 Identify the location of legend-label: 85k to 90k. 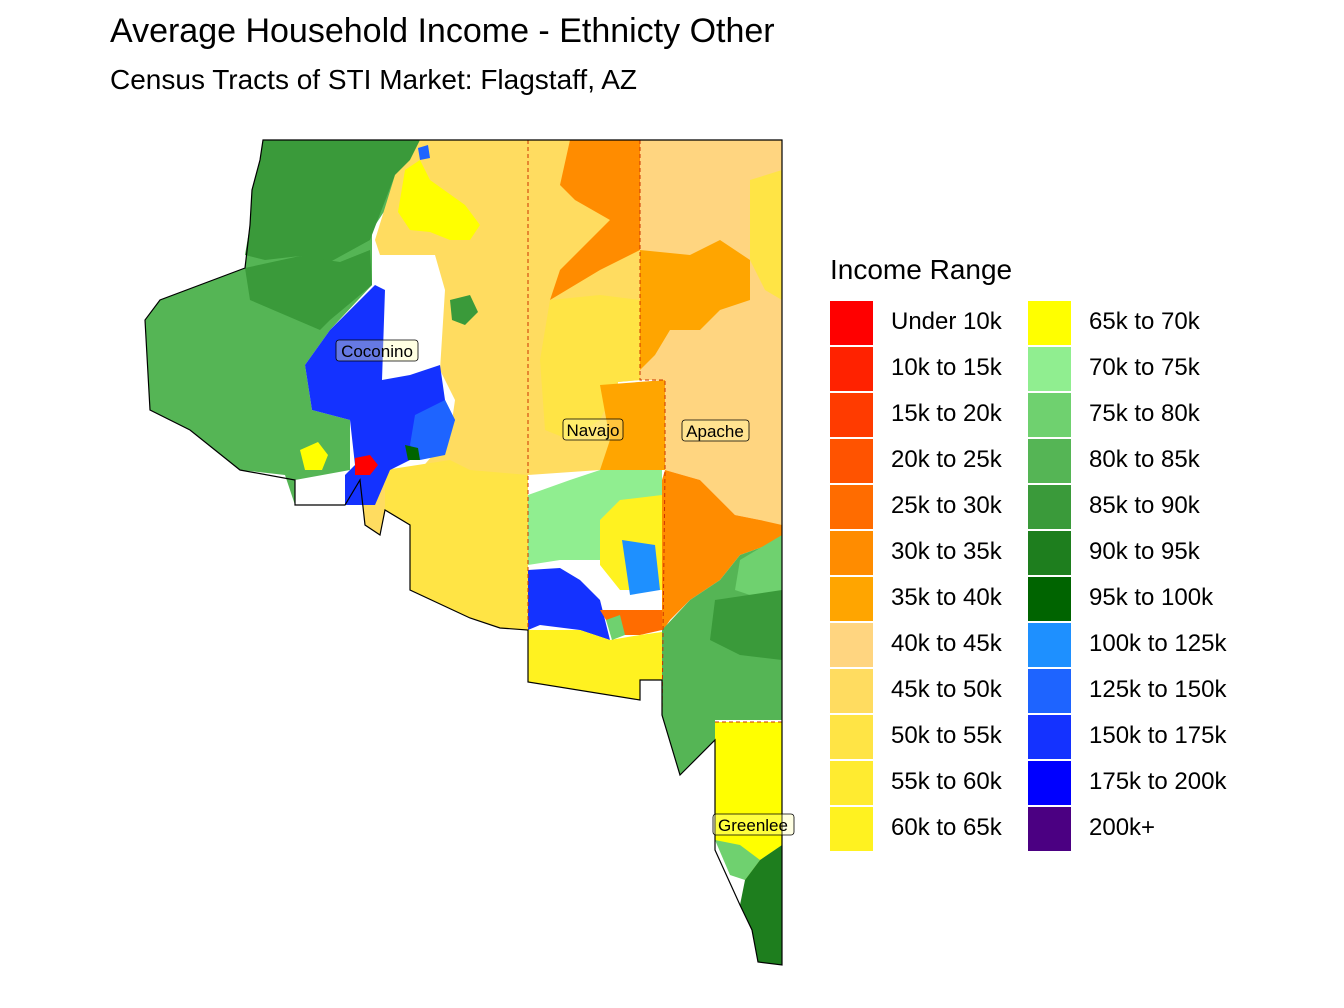
(1144, 505).